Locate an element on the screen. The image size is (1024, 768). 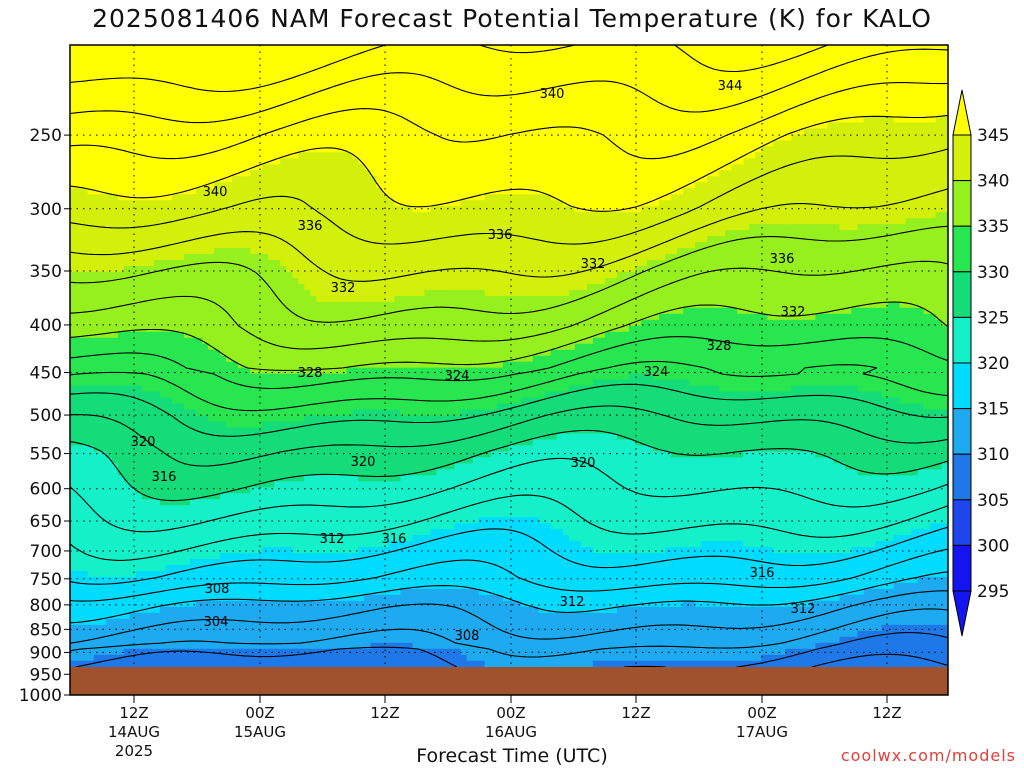
contour-label: 336 is located at coordinates (782, 259).